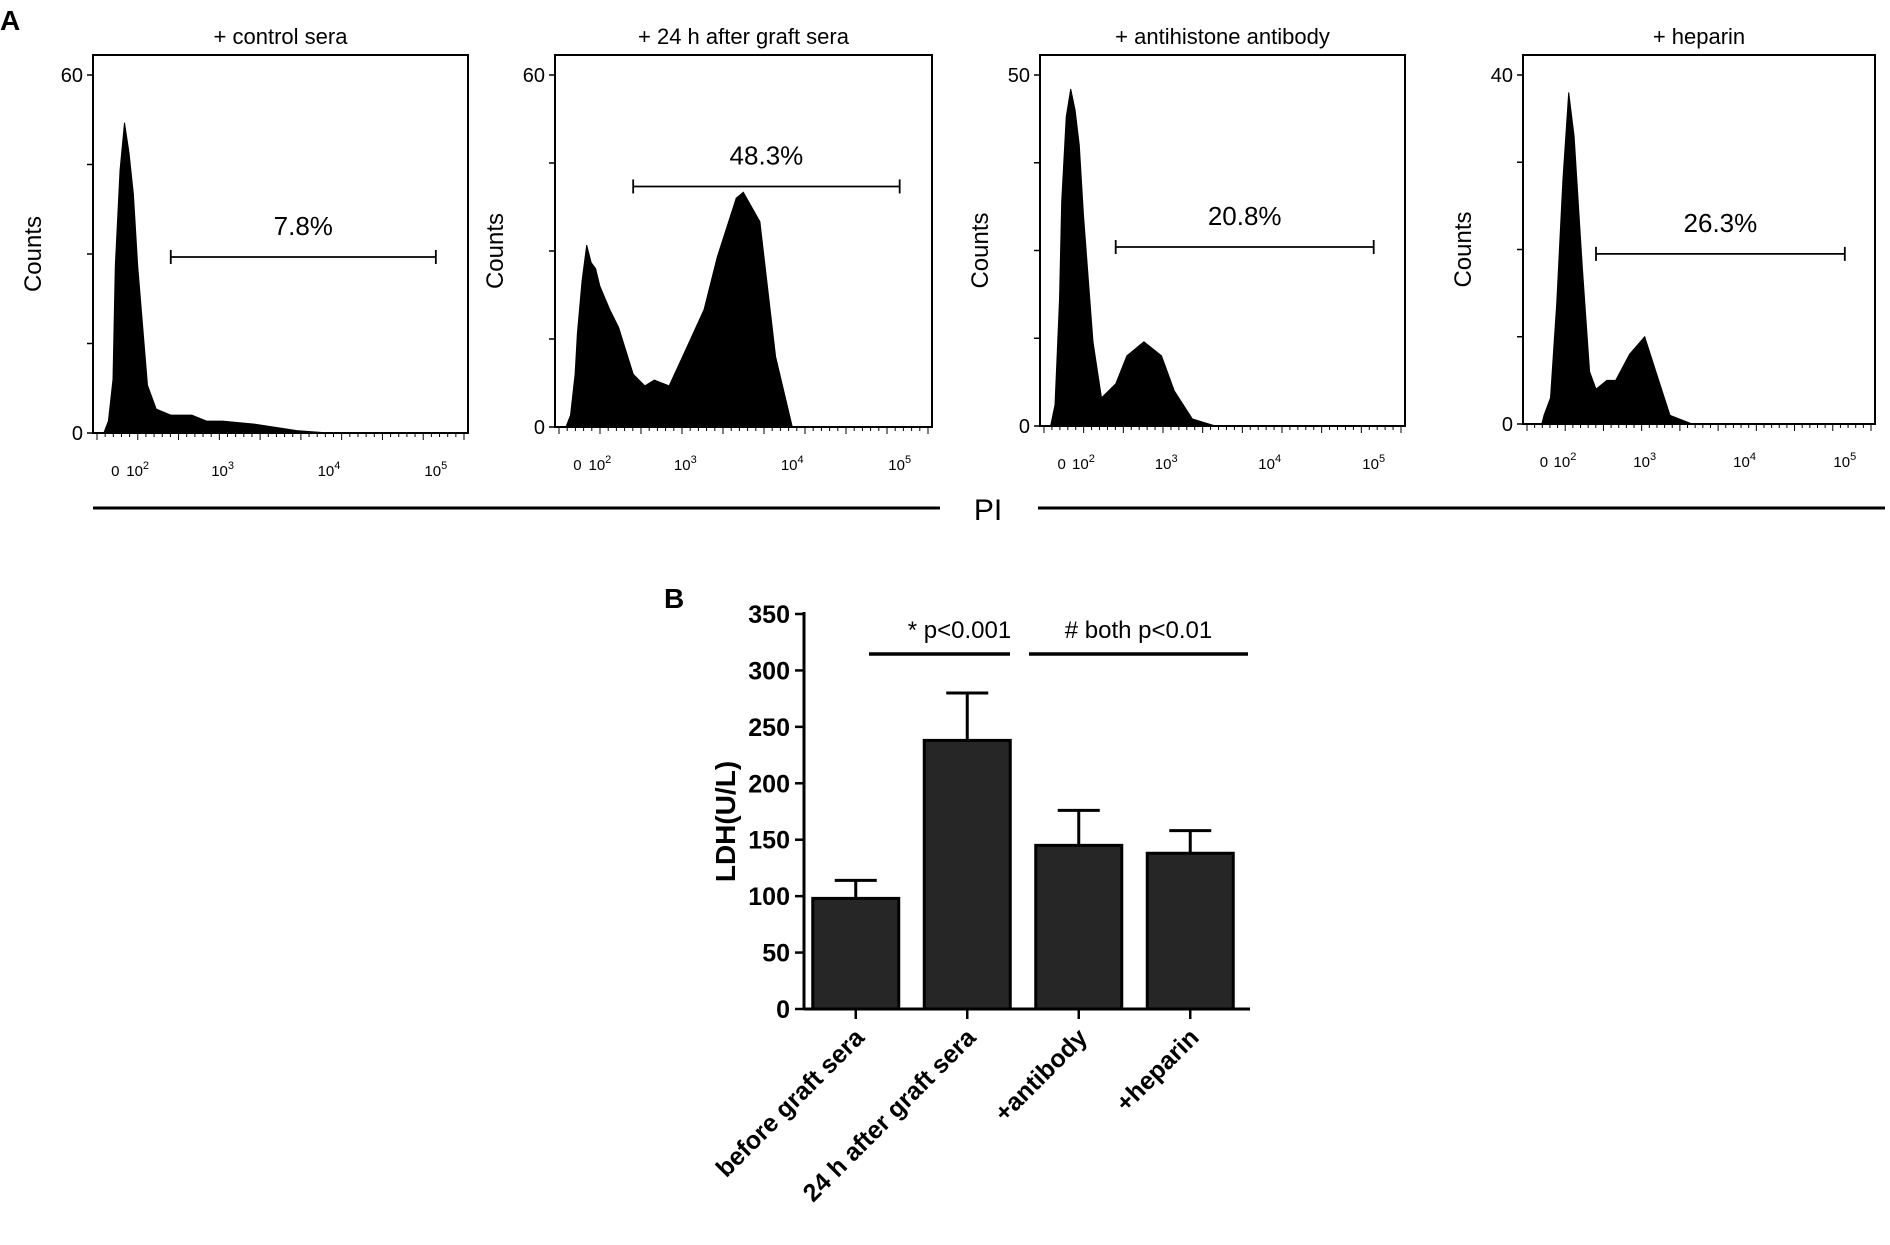  Describe the element at coordinates (1245, 216) in the screenshot. I see `gate-percentage-label: 20.8%` at that location.